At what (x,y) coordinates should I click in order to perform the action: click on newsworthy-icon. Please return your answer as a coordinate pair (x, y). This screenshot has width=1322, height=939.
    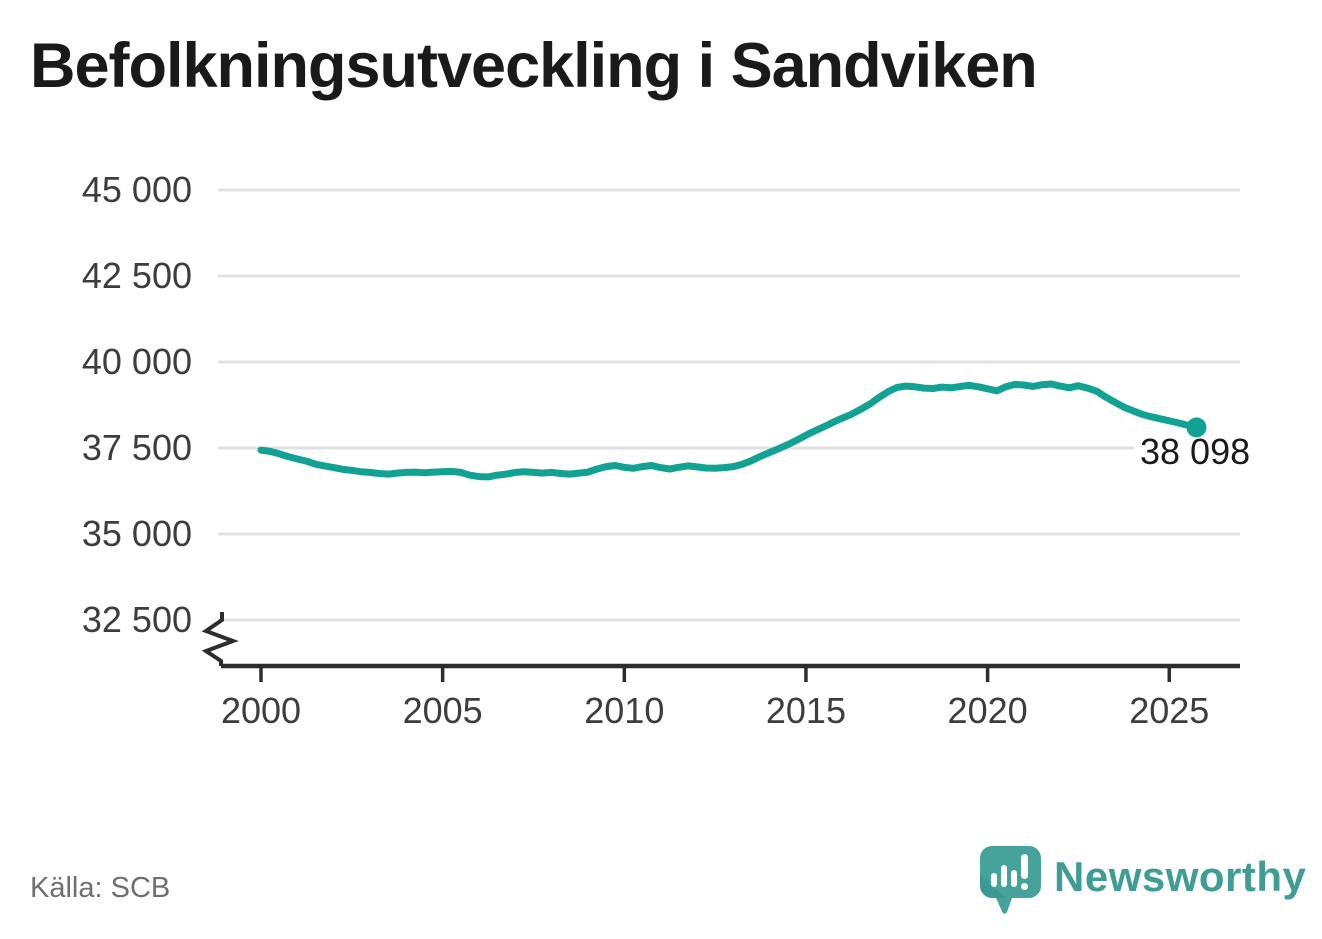
    Looking at the image, I should click on (1010, 880).